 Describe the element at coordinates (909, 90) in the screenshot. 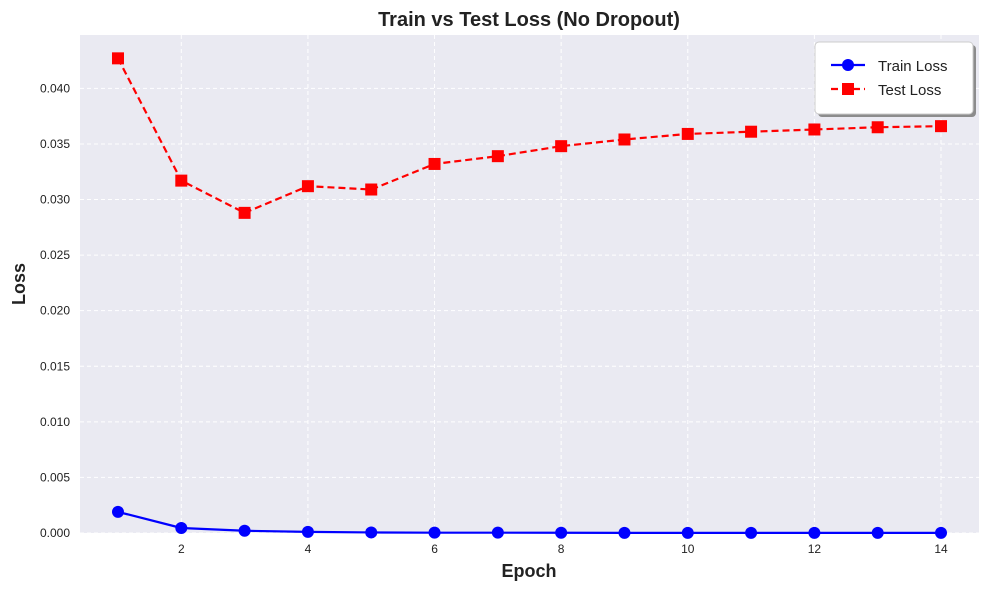

I see `legend-test-label: Test Loss` at that location.